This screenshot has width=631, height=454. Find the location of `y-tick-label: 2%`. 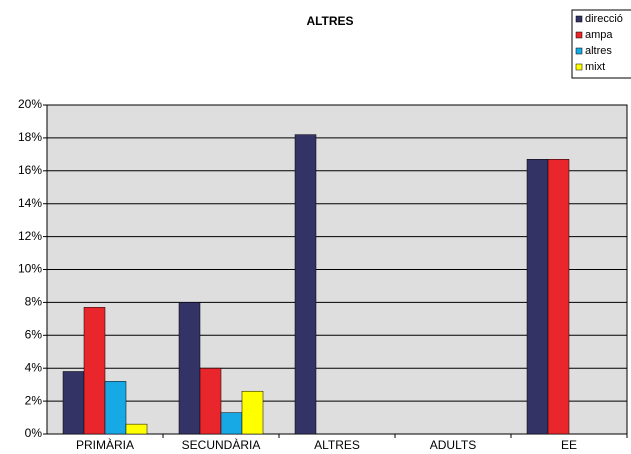

y-tick-label: 2% is located at coordinates (34, 400).